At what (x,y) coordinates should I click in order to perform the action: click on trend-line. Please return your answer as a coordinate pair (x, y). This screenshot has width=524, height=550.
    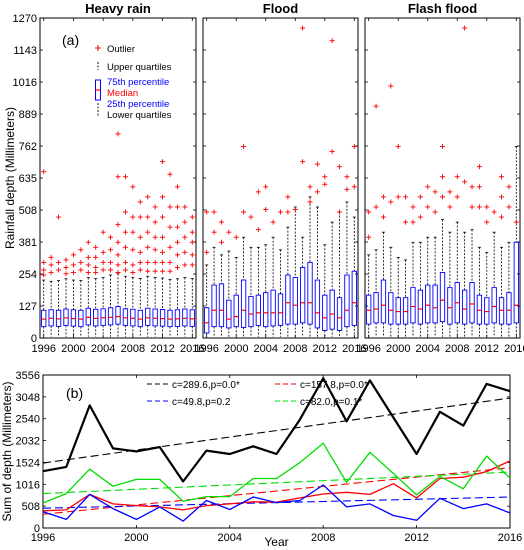
    Looking at the image, I should click on (276, 430).